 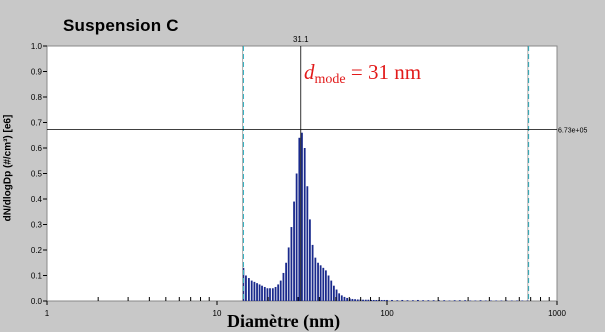 I want to click on y-tick-label: 0.6, so click(x=37, y=148).